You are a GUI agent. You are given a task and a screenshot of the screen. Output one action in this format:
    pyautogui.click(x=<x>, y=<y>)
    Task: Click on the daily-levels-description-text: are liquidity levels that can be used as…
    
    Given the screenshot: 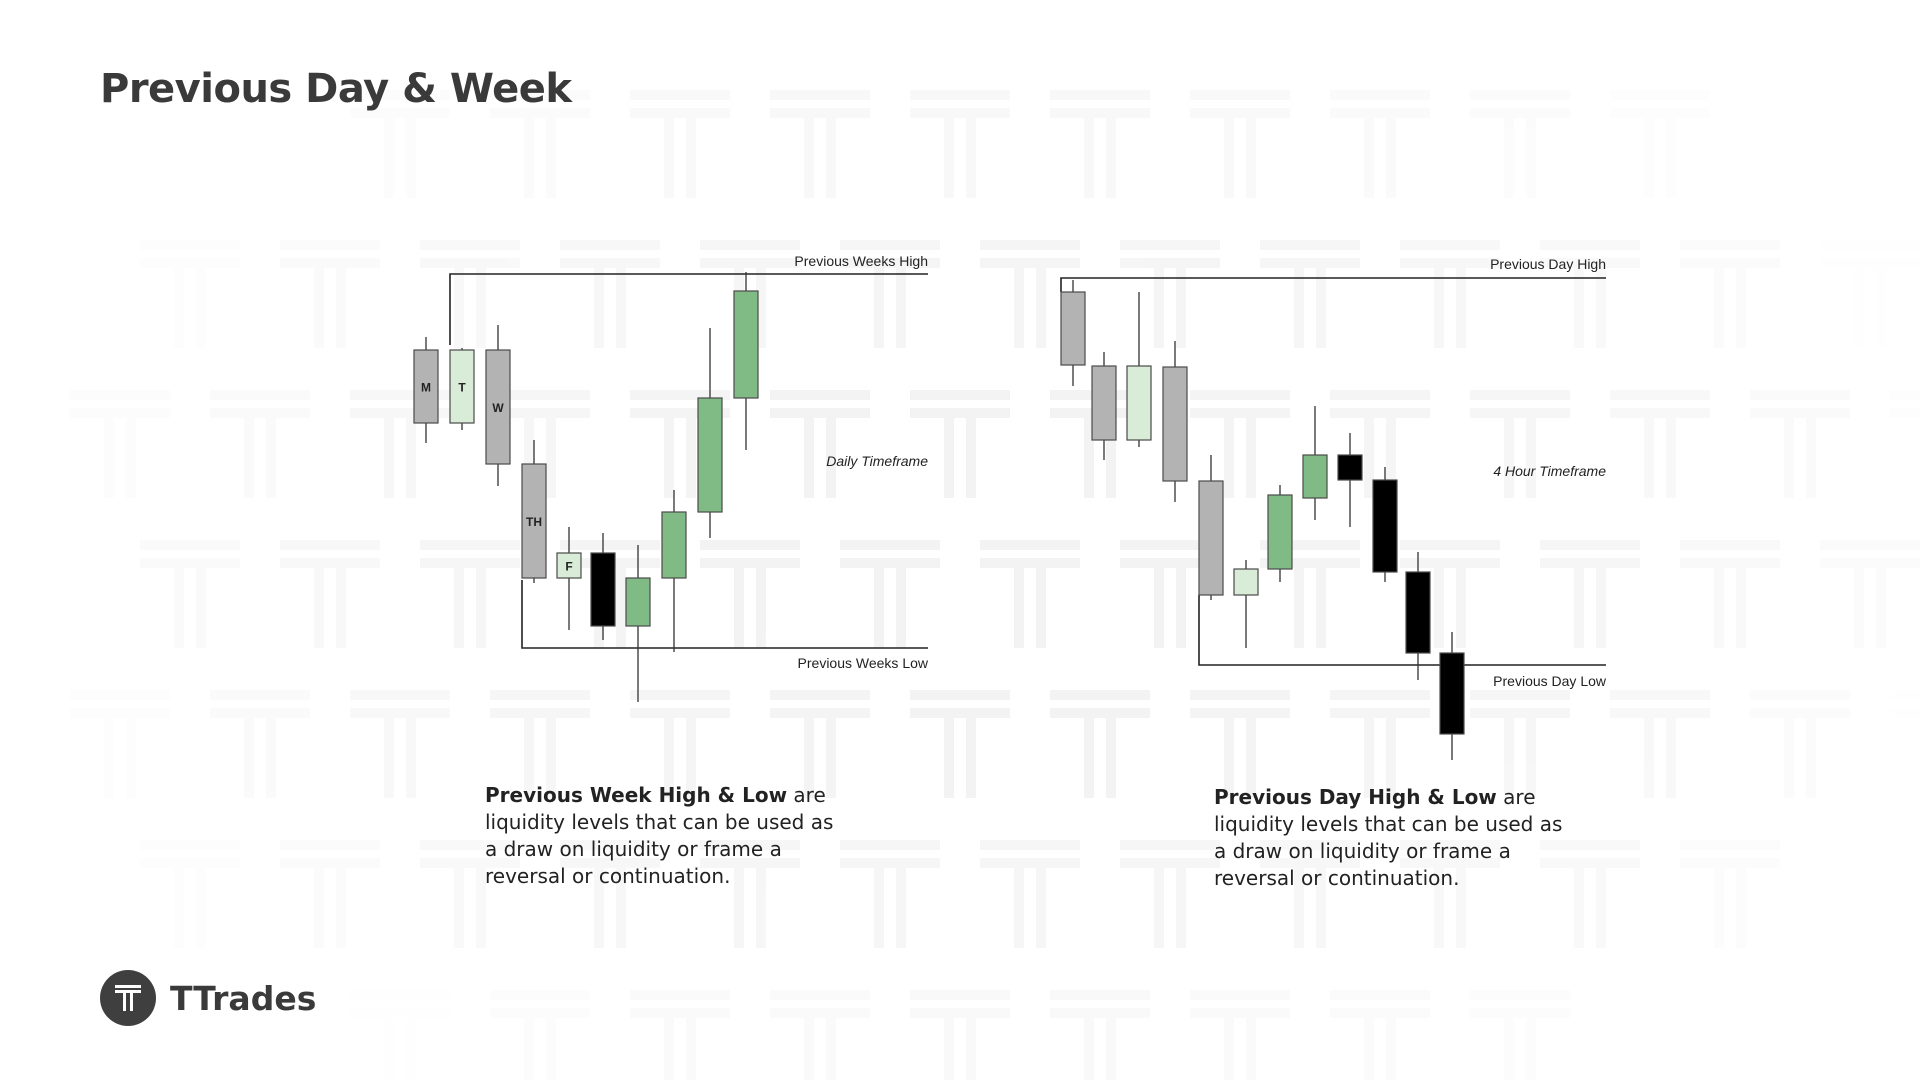 What is the action you would take?
    pyautogui.click(x=1388, y=837)
    